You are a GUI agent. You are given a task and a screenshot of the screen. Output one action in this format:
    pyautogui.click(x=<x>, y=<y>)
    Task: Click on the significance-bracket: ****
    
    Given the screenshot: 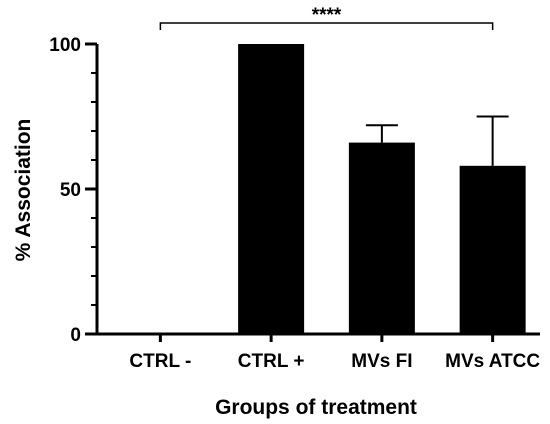 What is the action you would take?
    pyautogui.click(x=326, y=17)
    